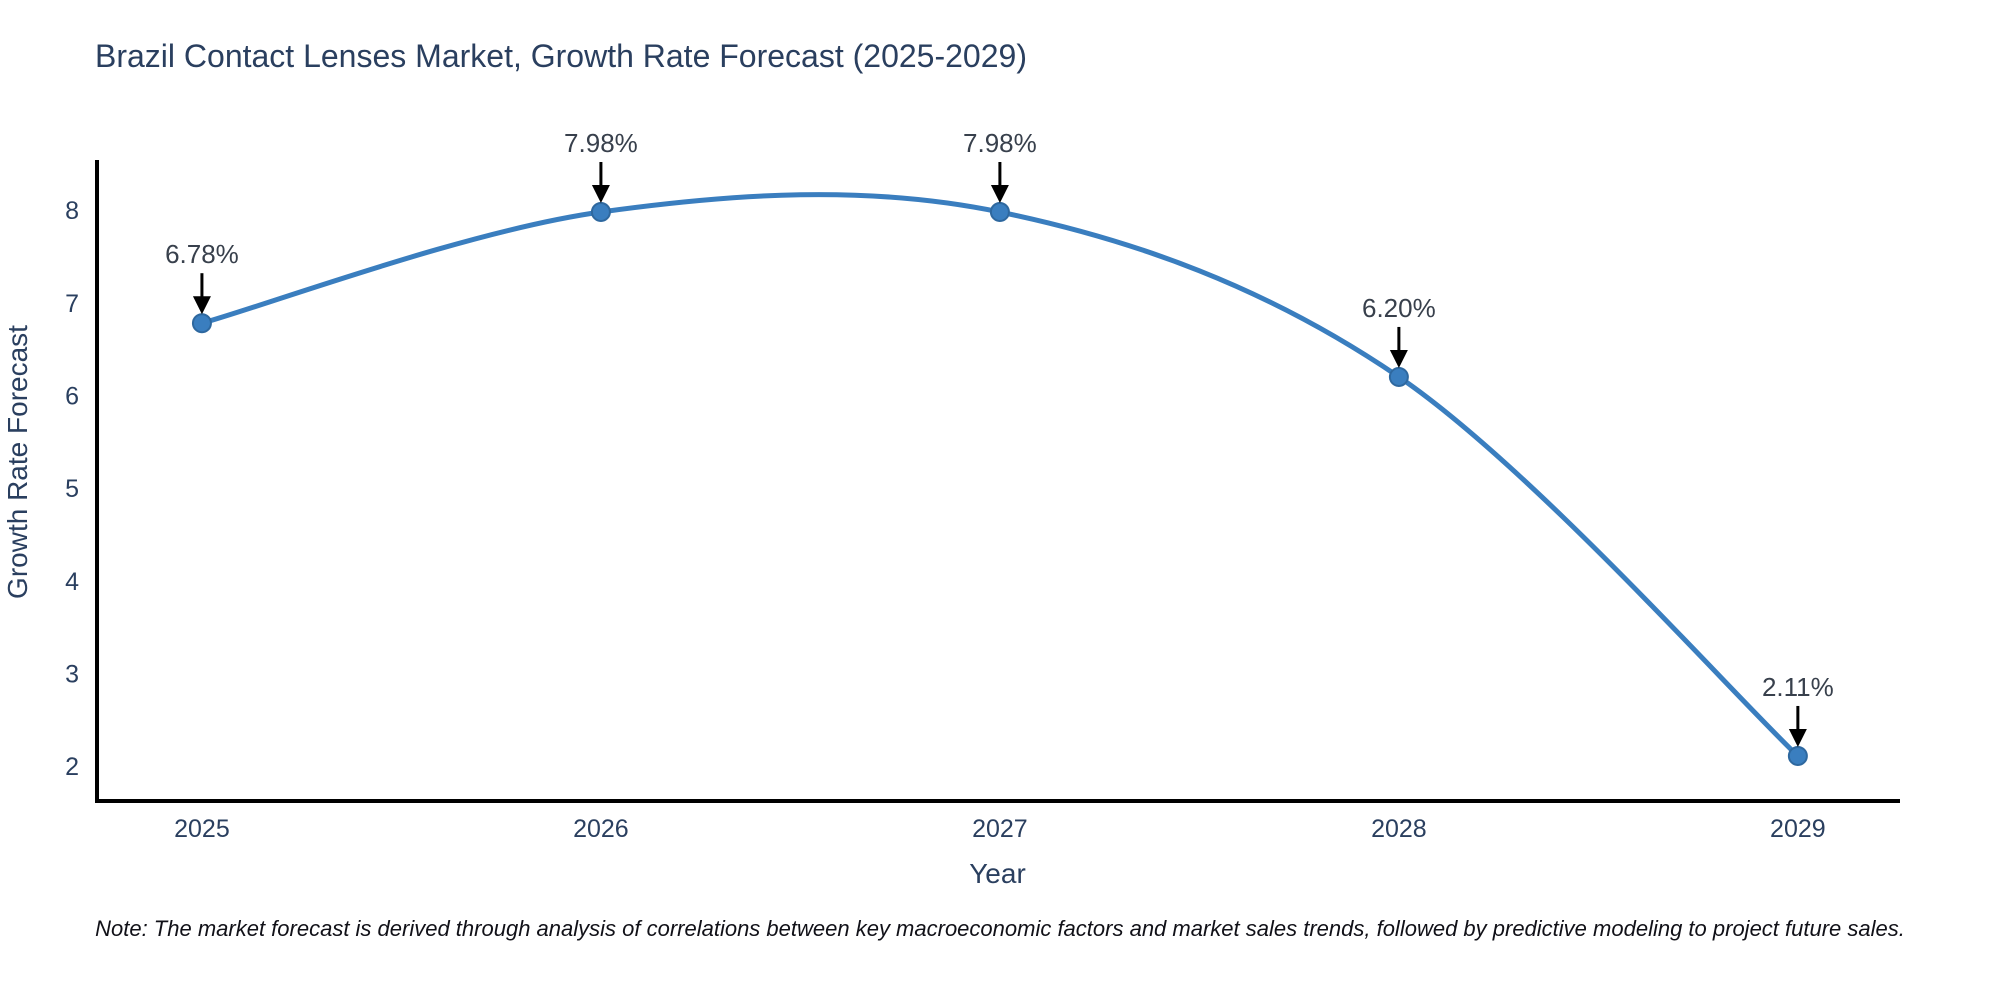 The width and height of the screenshot is (2000, 1000). Describe the element at coordinates (72, 582) in the screenshot. I see `y-tick-label: 4` at that location.